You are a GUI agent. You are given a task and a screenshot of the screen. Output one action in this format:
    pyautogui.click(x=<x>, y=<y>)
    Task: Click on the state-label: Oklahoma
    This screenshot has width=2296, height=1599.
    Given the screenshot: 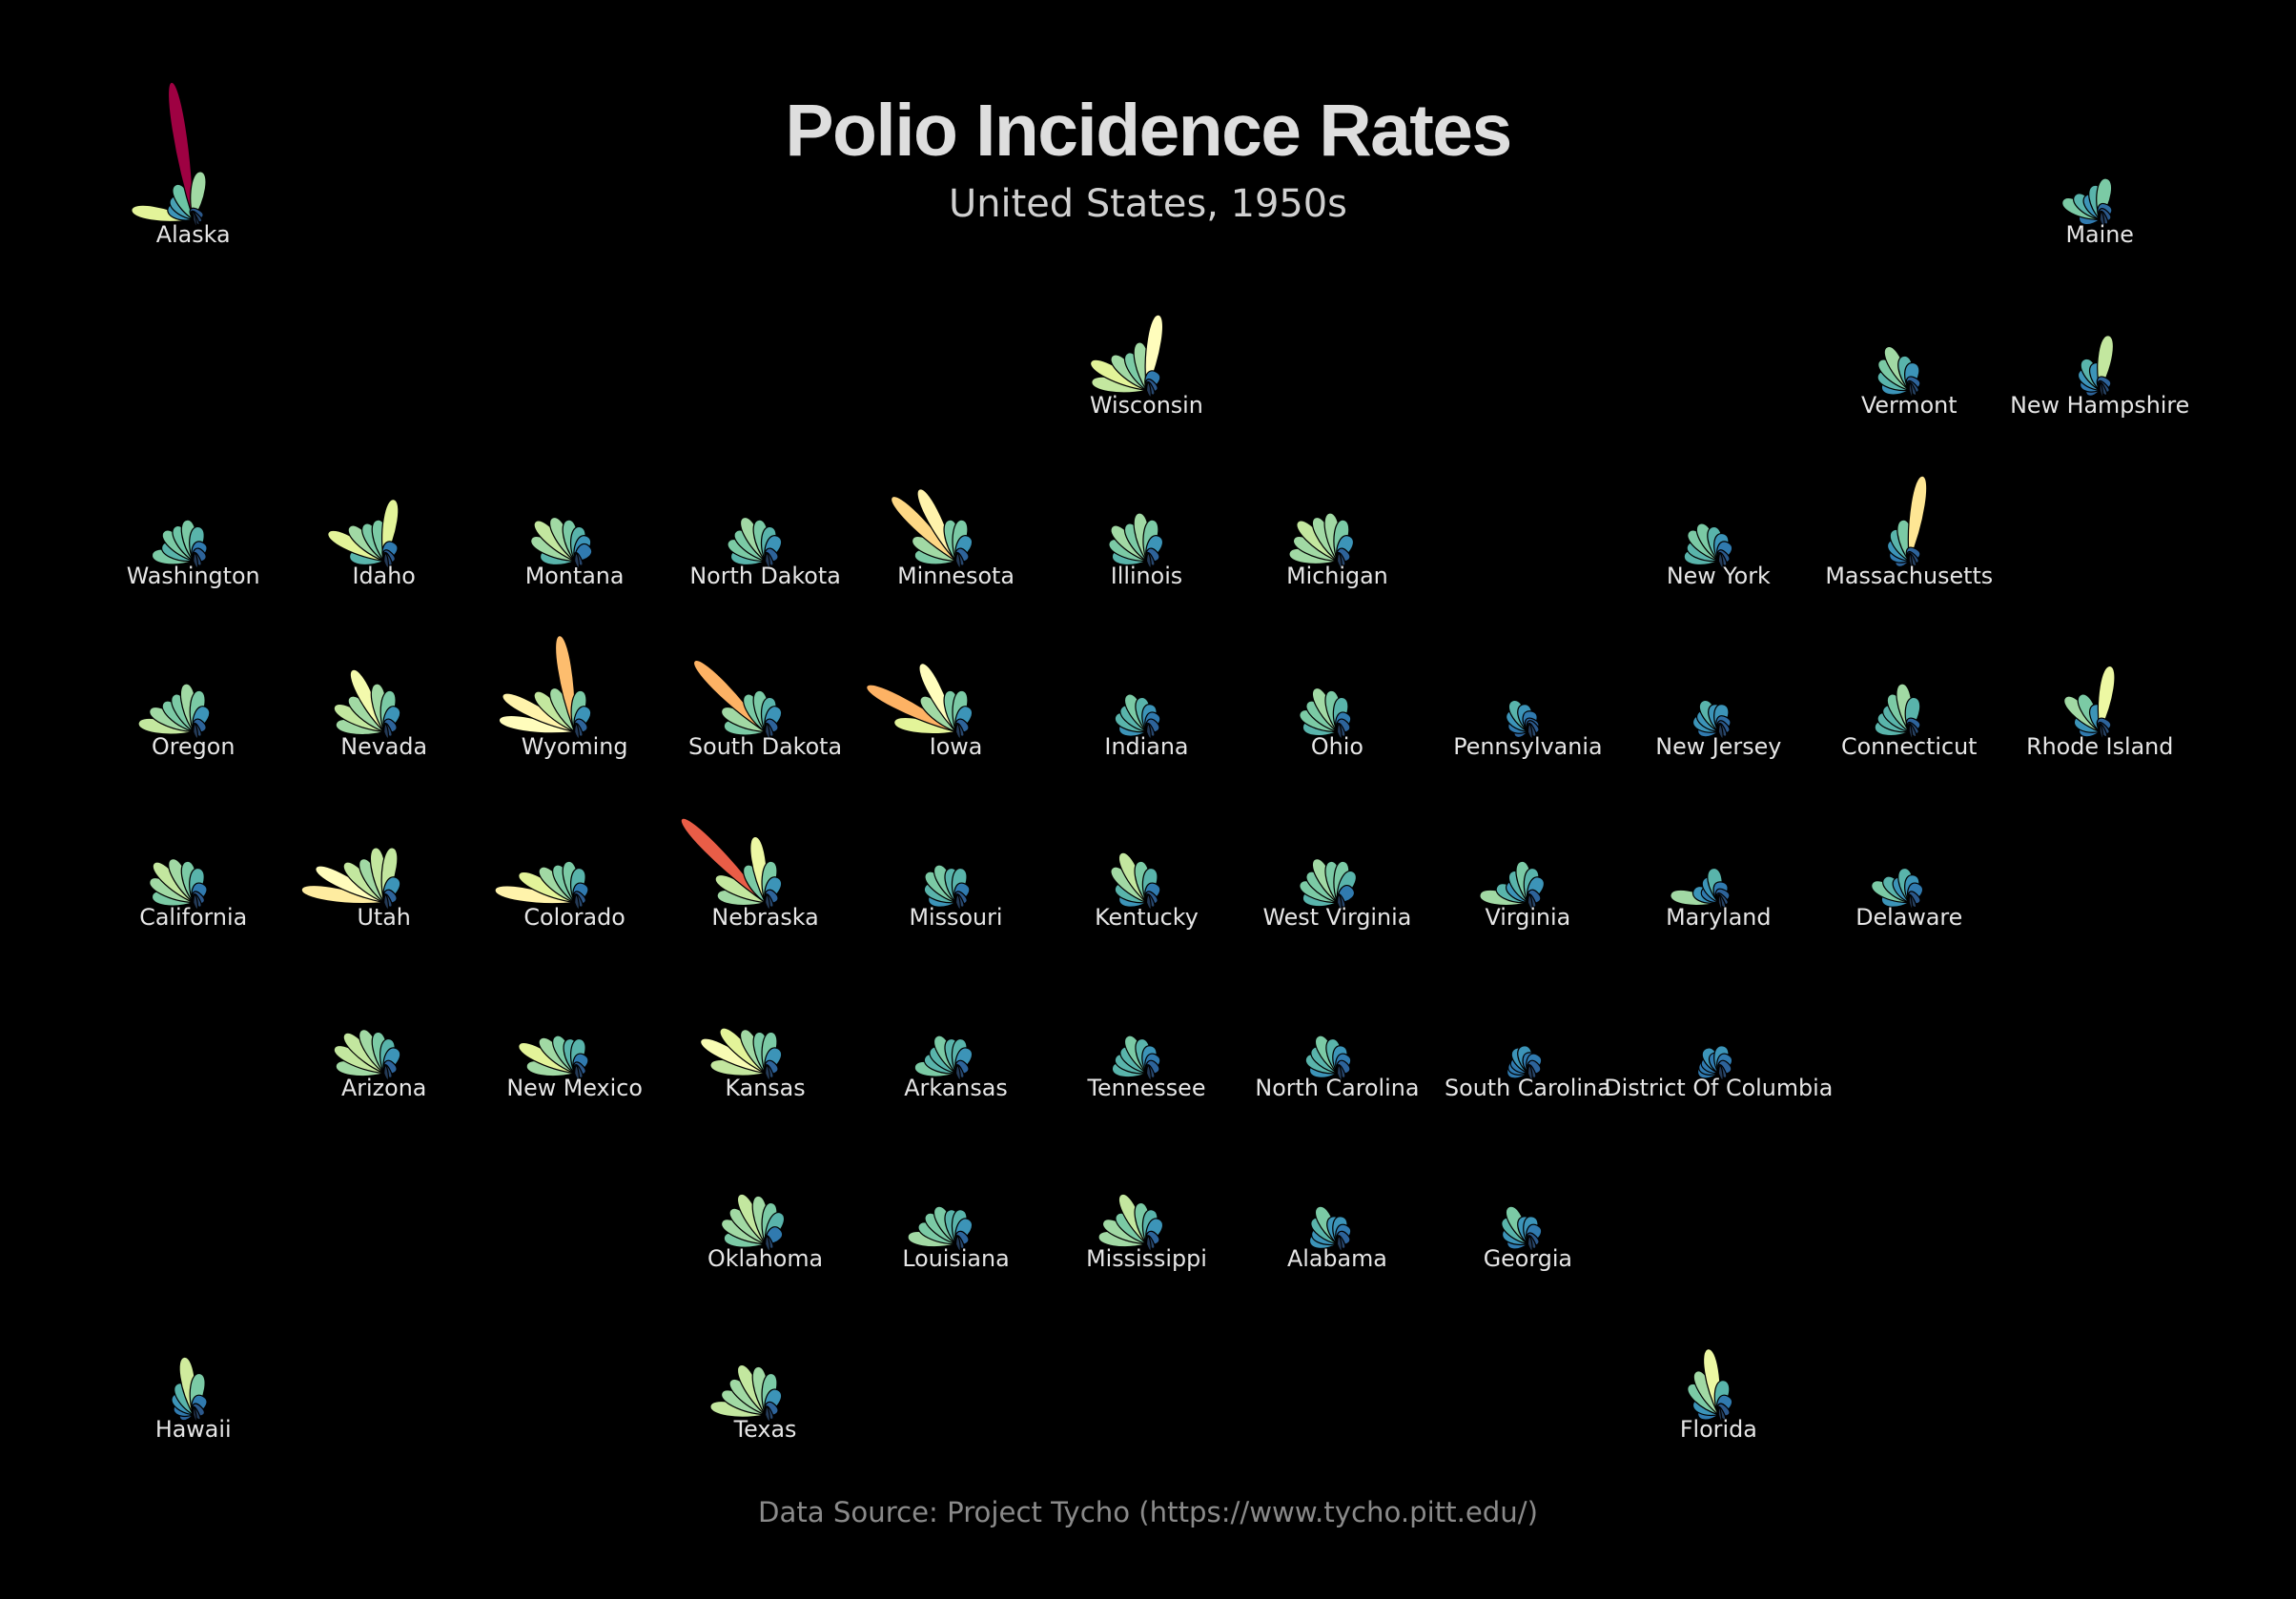 What is the action you would take?
    pyautogui.click(x=765, y=1259)
    